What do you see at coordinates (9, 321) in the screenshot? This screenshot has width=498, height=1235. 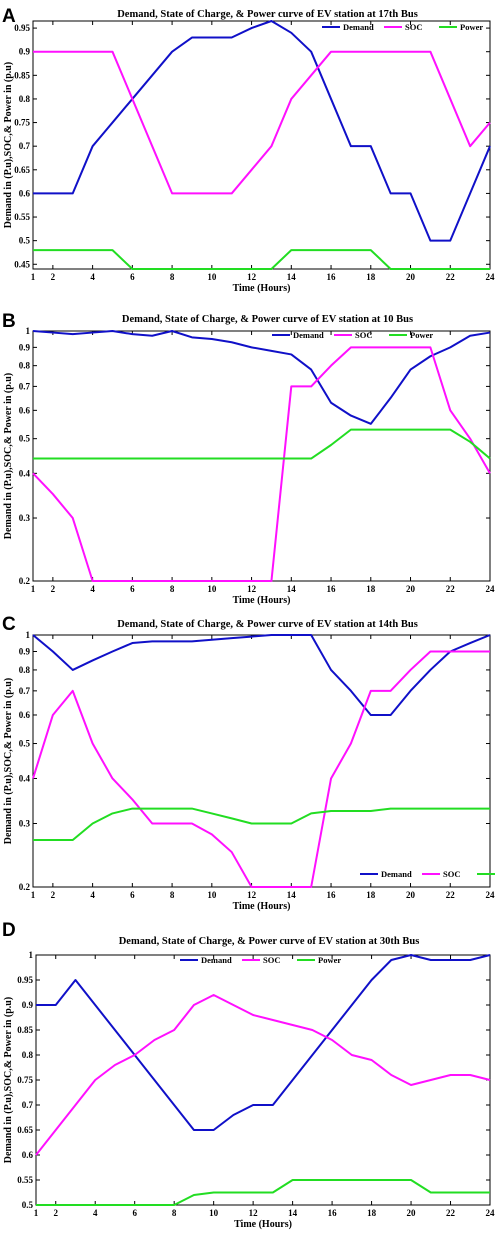 I see `panel-letter: B` at bounding box center [9, 321].